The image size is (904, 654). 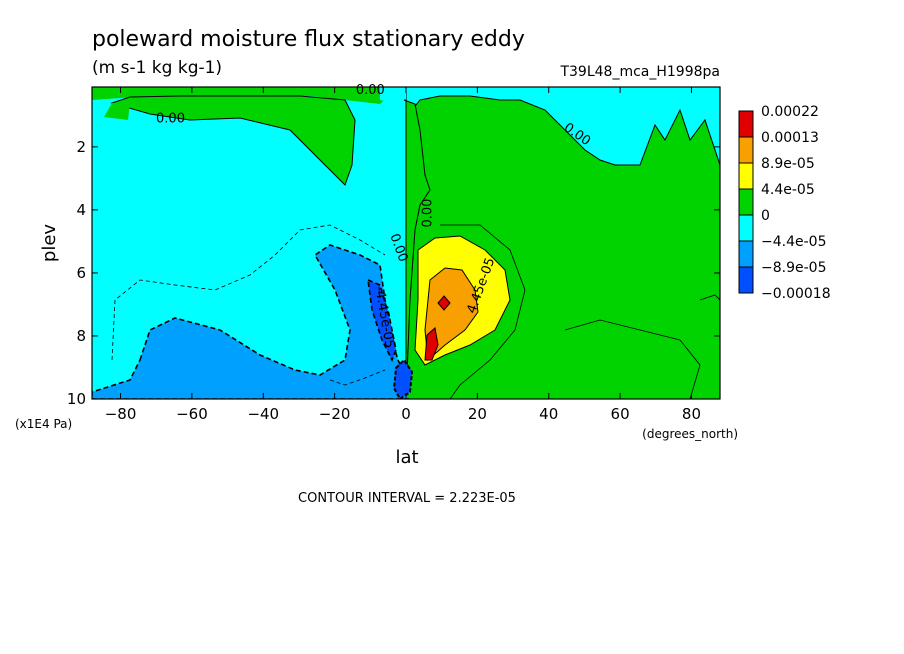 What do you see at coordinates (335, 414) in the screenshot?
I see `x-tick-label: −20` at bounding box center [335, 414].